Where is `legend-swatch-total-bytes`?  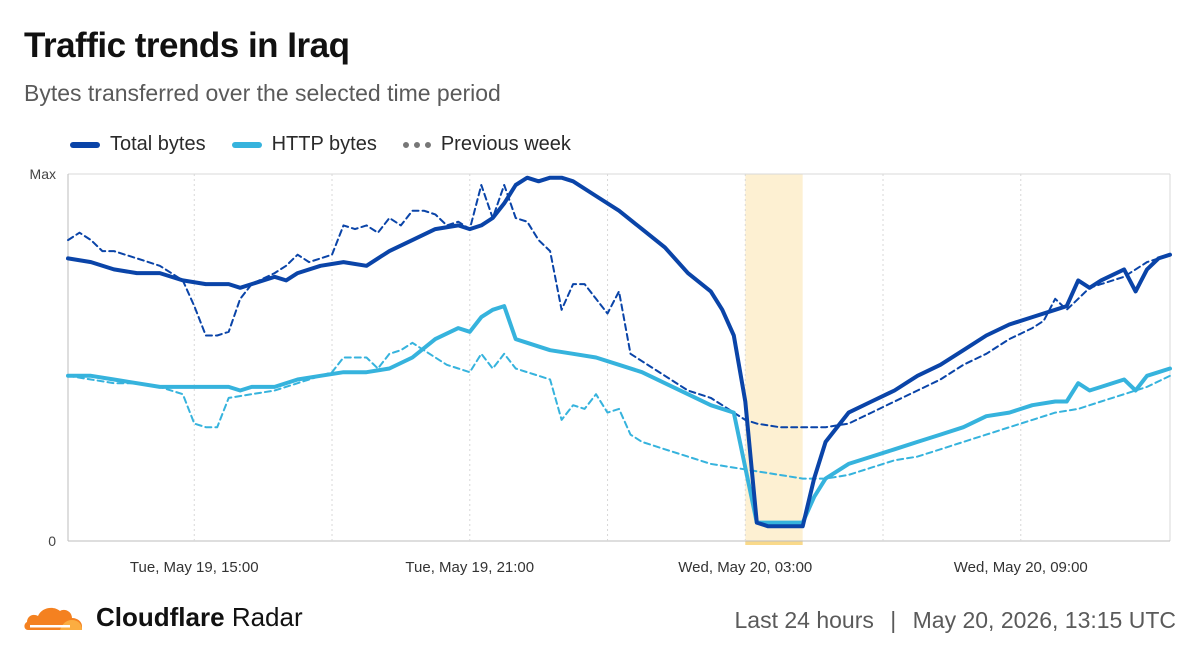
legend-swatch-total-bytes is located at coordinates (85, 144).